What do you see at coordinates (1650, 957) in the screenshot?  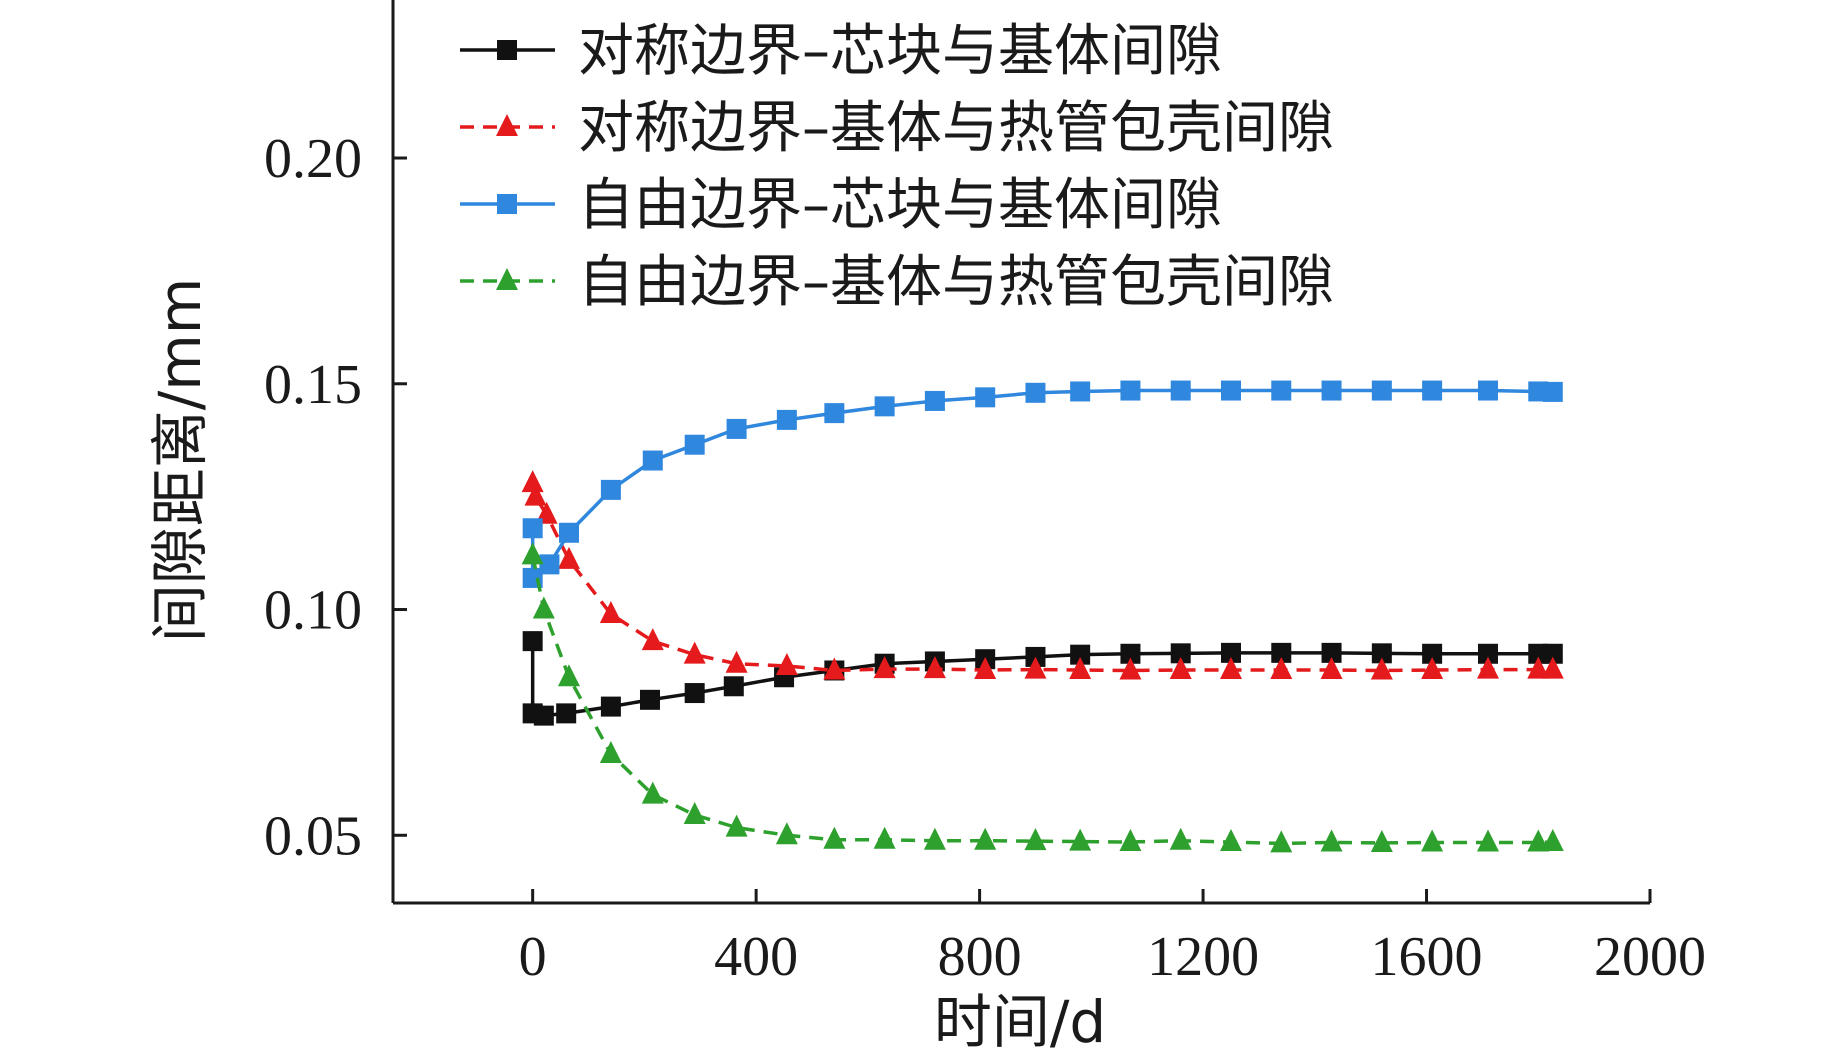 I see `x-tick-label: 2000` at bounding box center [1650, 957].